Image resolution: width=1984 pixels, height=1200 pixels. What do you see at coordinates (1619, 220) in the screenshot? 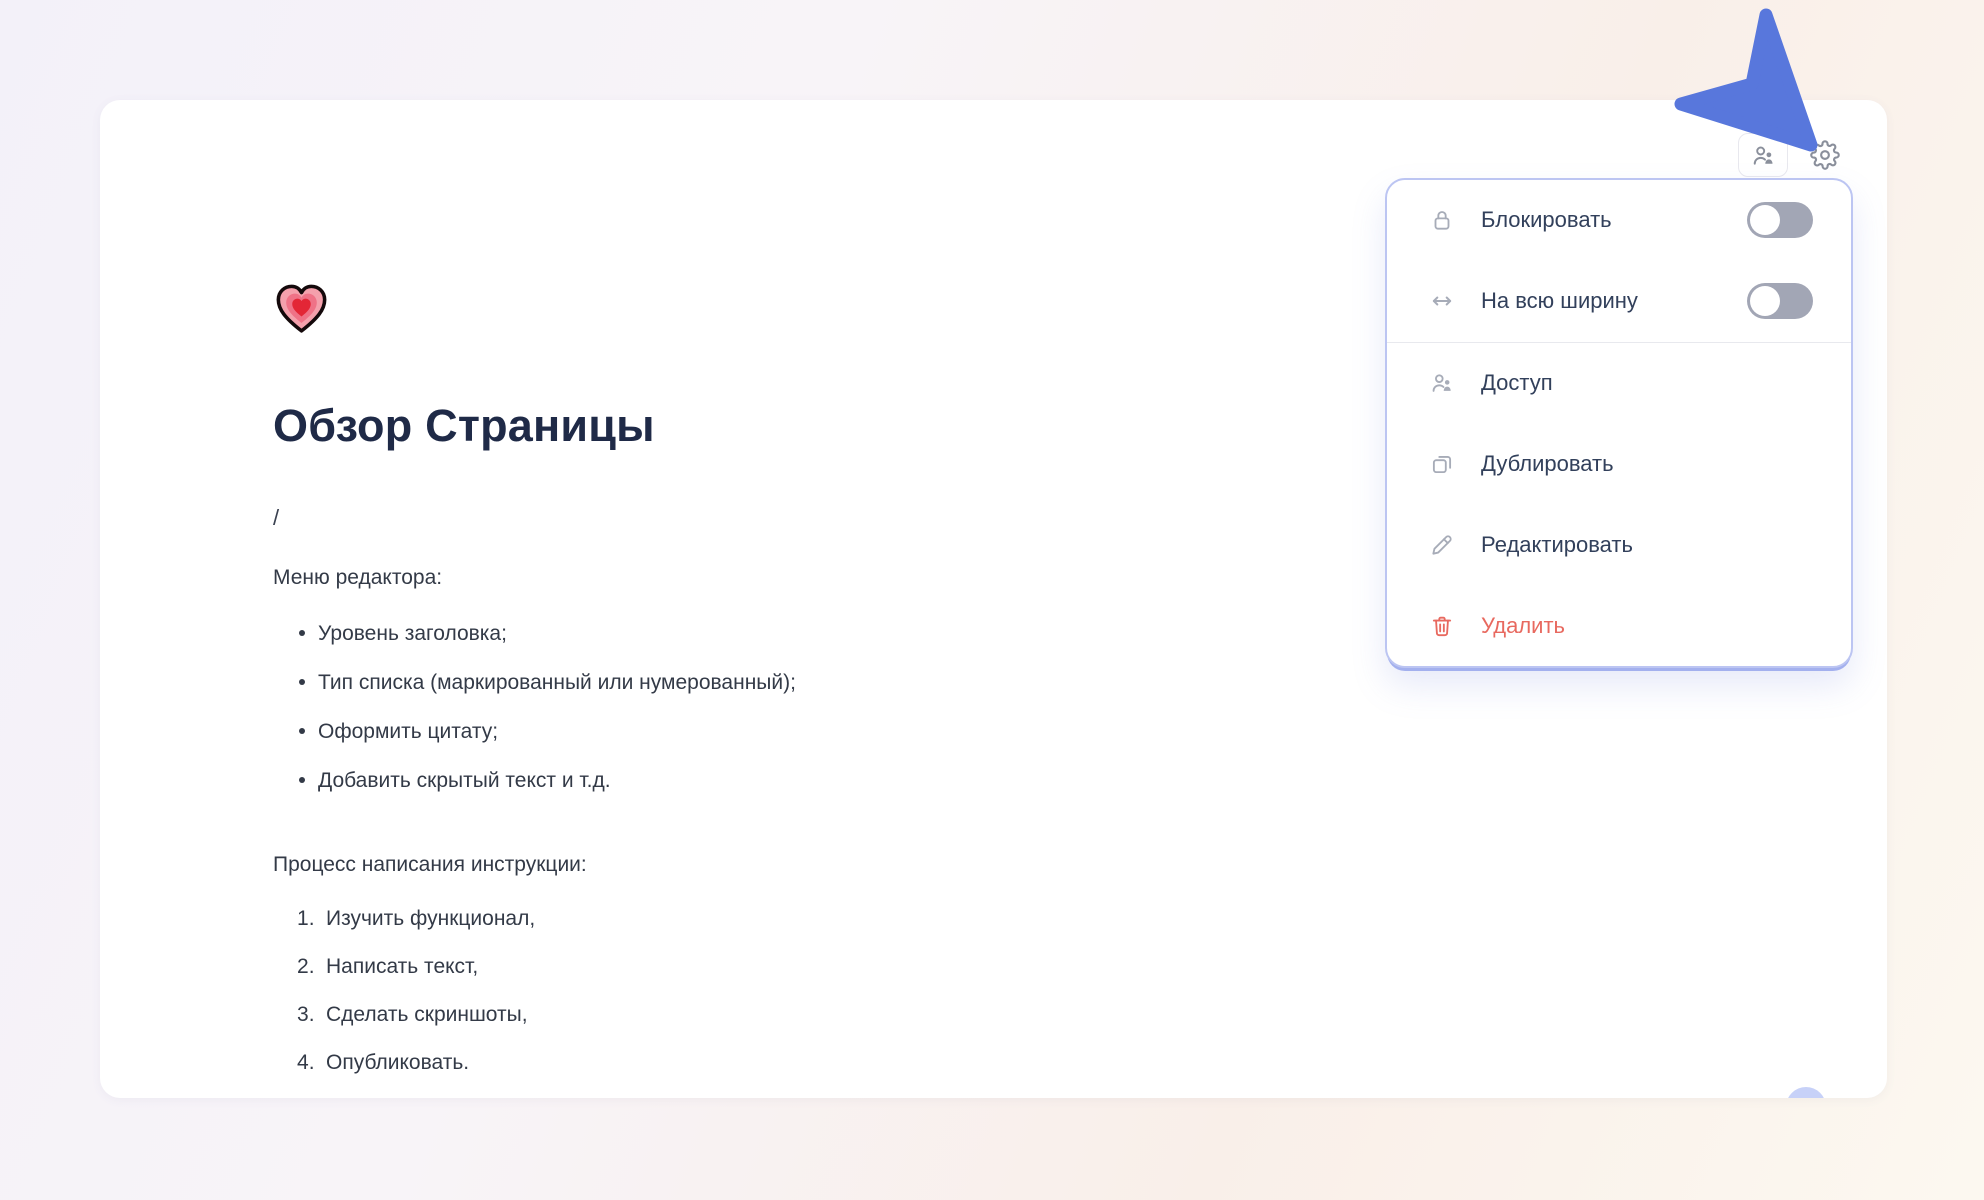
I see `menu-item-lock: Блокировать` at bounding box center [1619, 220].